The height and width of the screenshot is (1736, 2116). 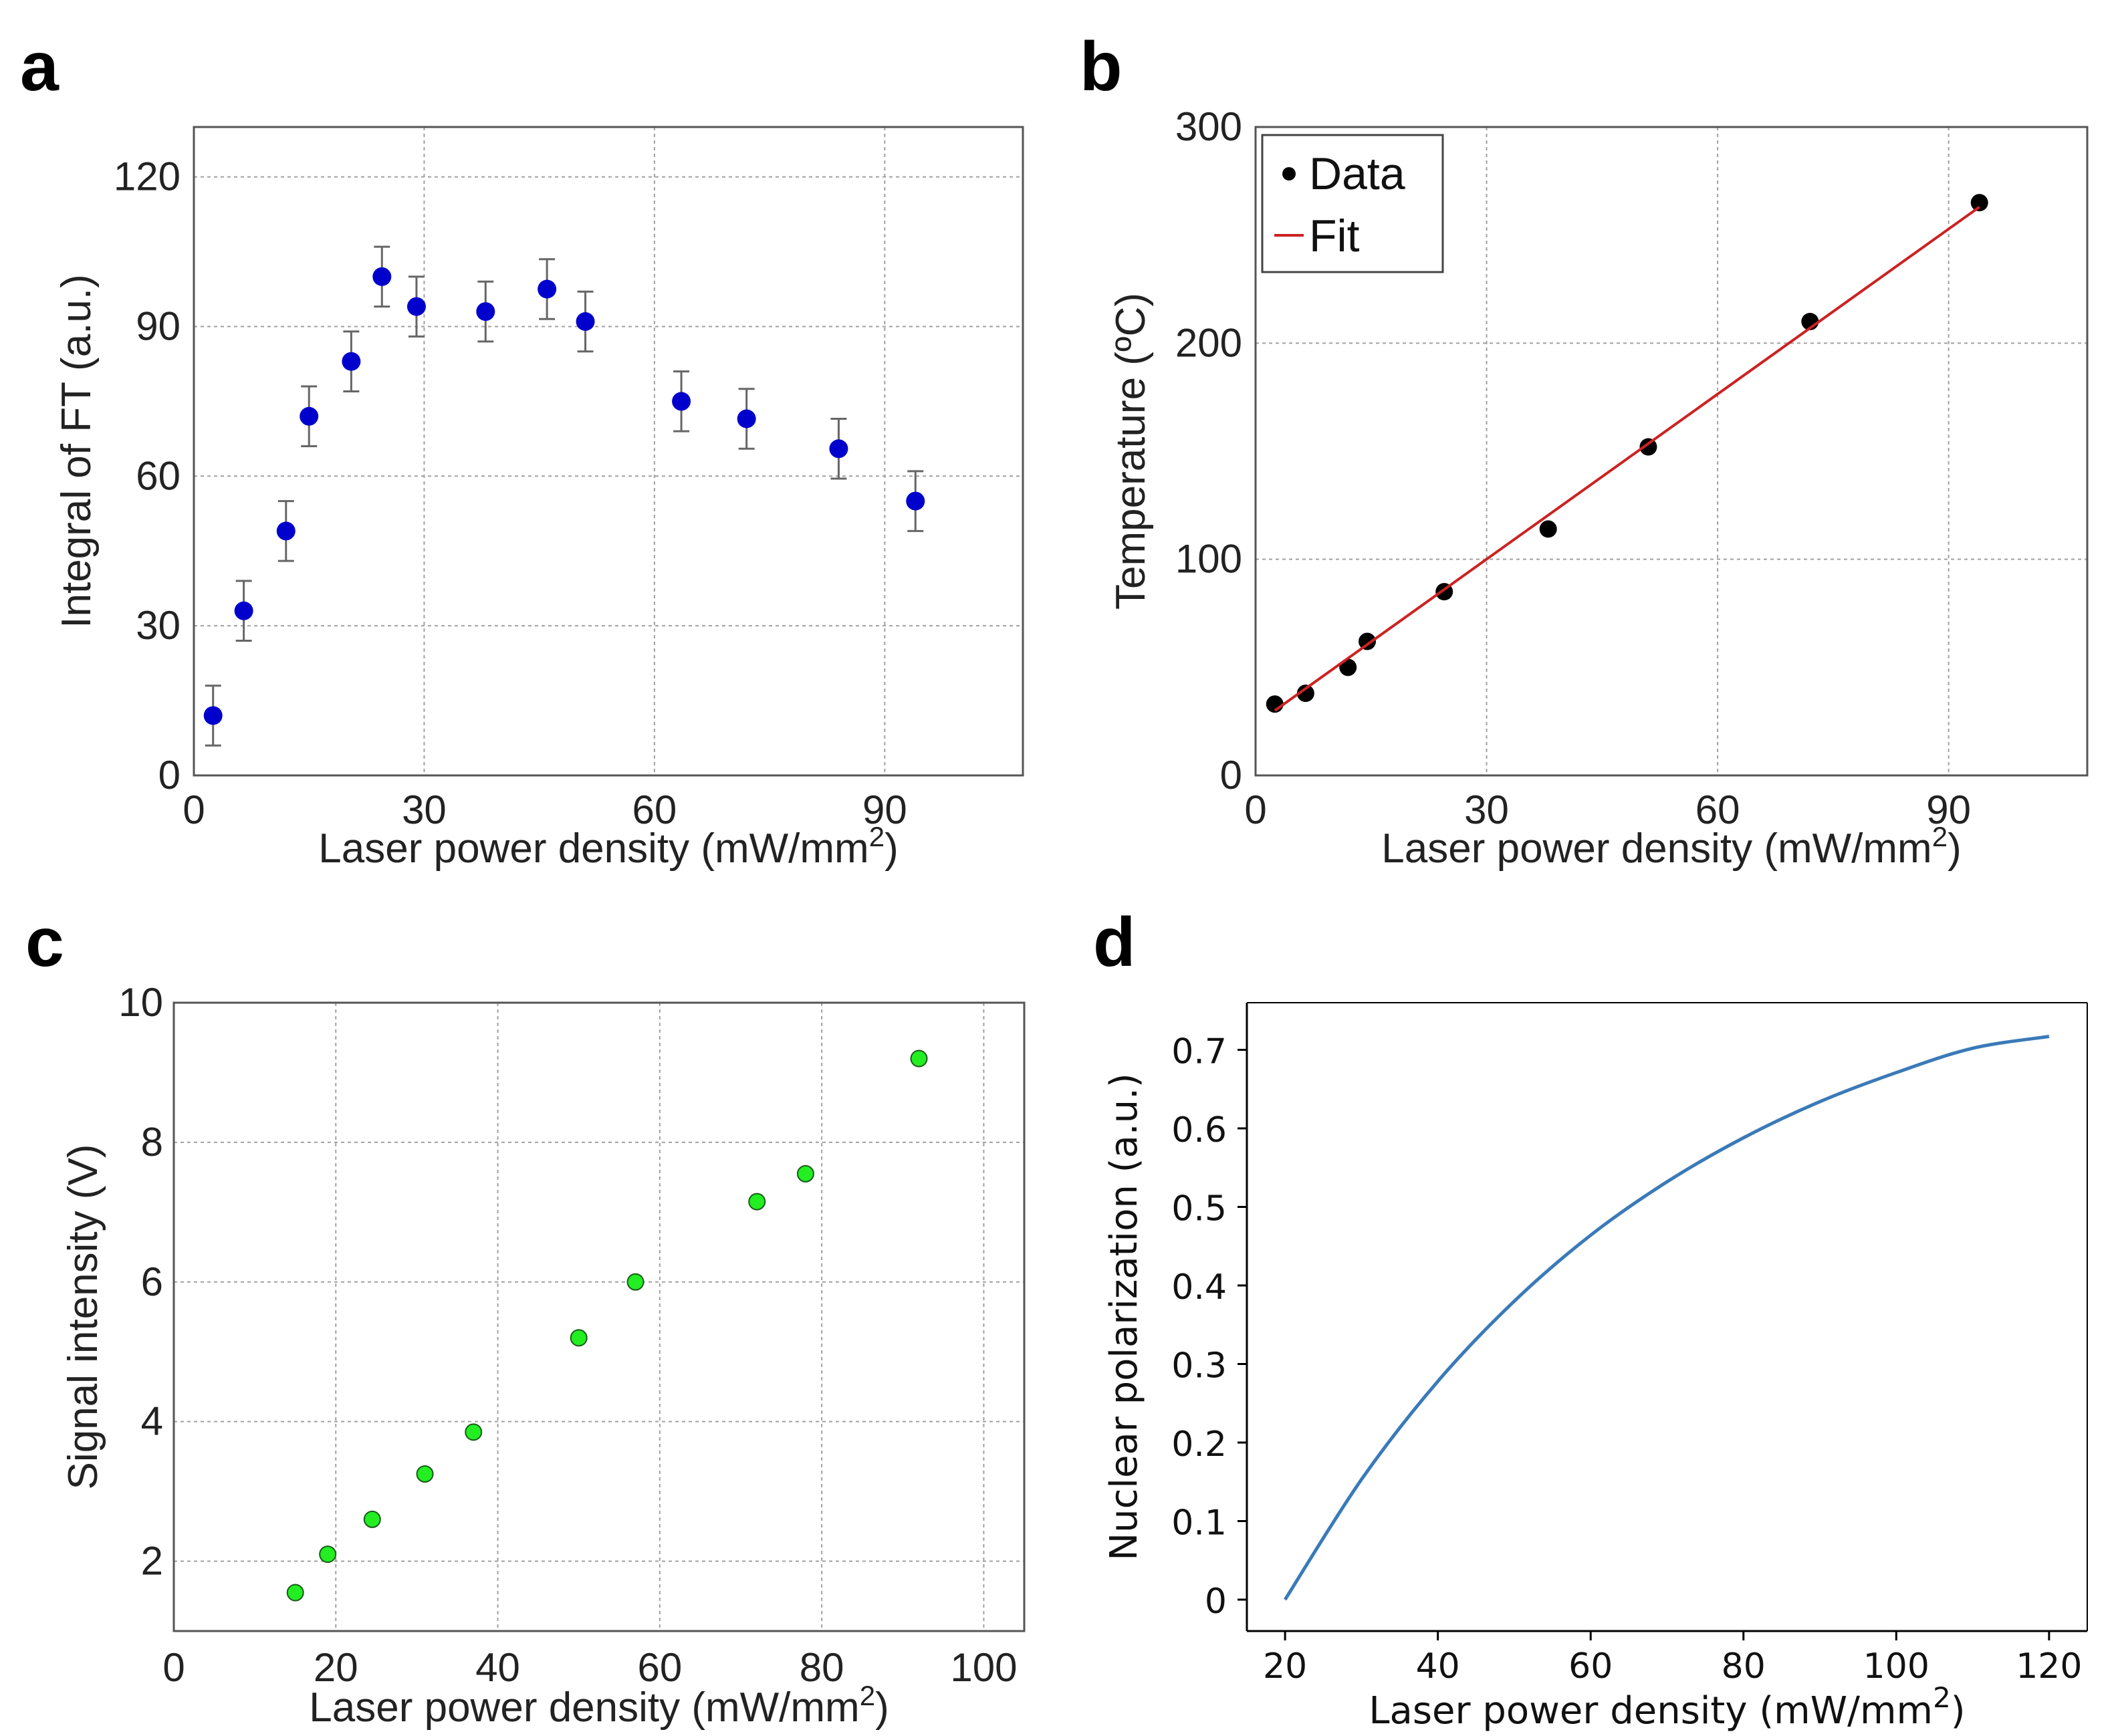 What do you see at coordinates (152, 1281) in the screenshot?
I see `y-tick-label: 6` at bounding box center [152, 1281].